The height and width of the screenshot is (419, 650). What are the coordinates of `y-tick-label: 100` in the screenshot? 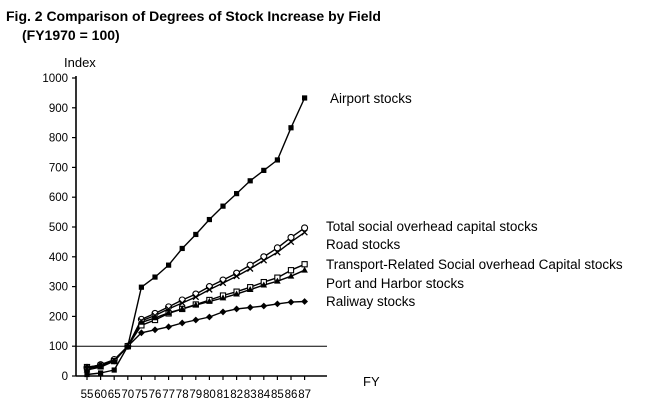 It's located at (58, 347).